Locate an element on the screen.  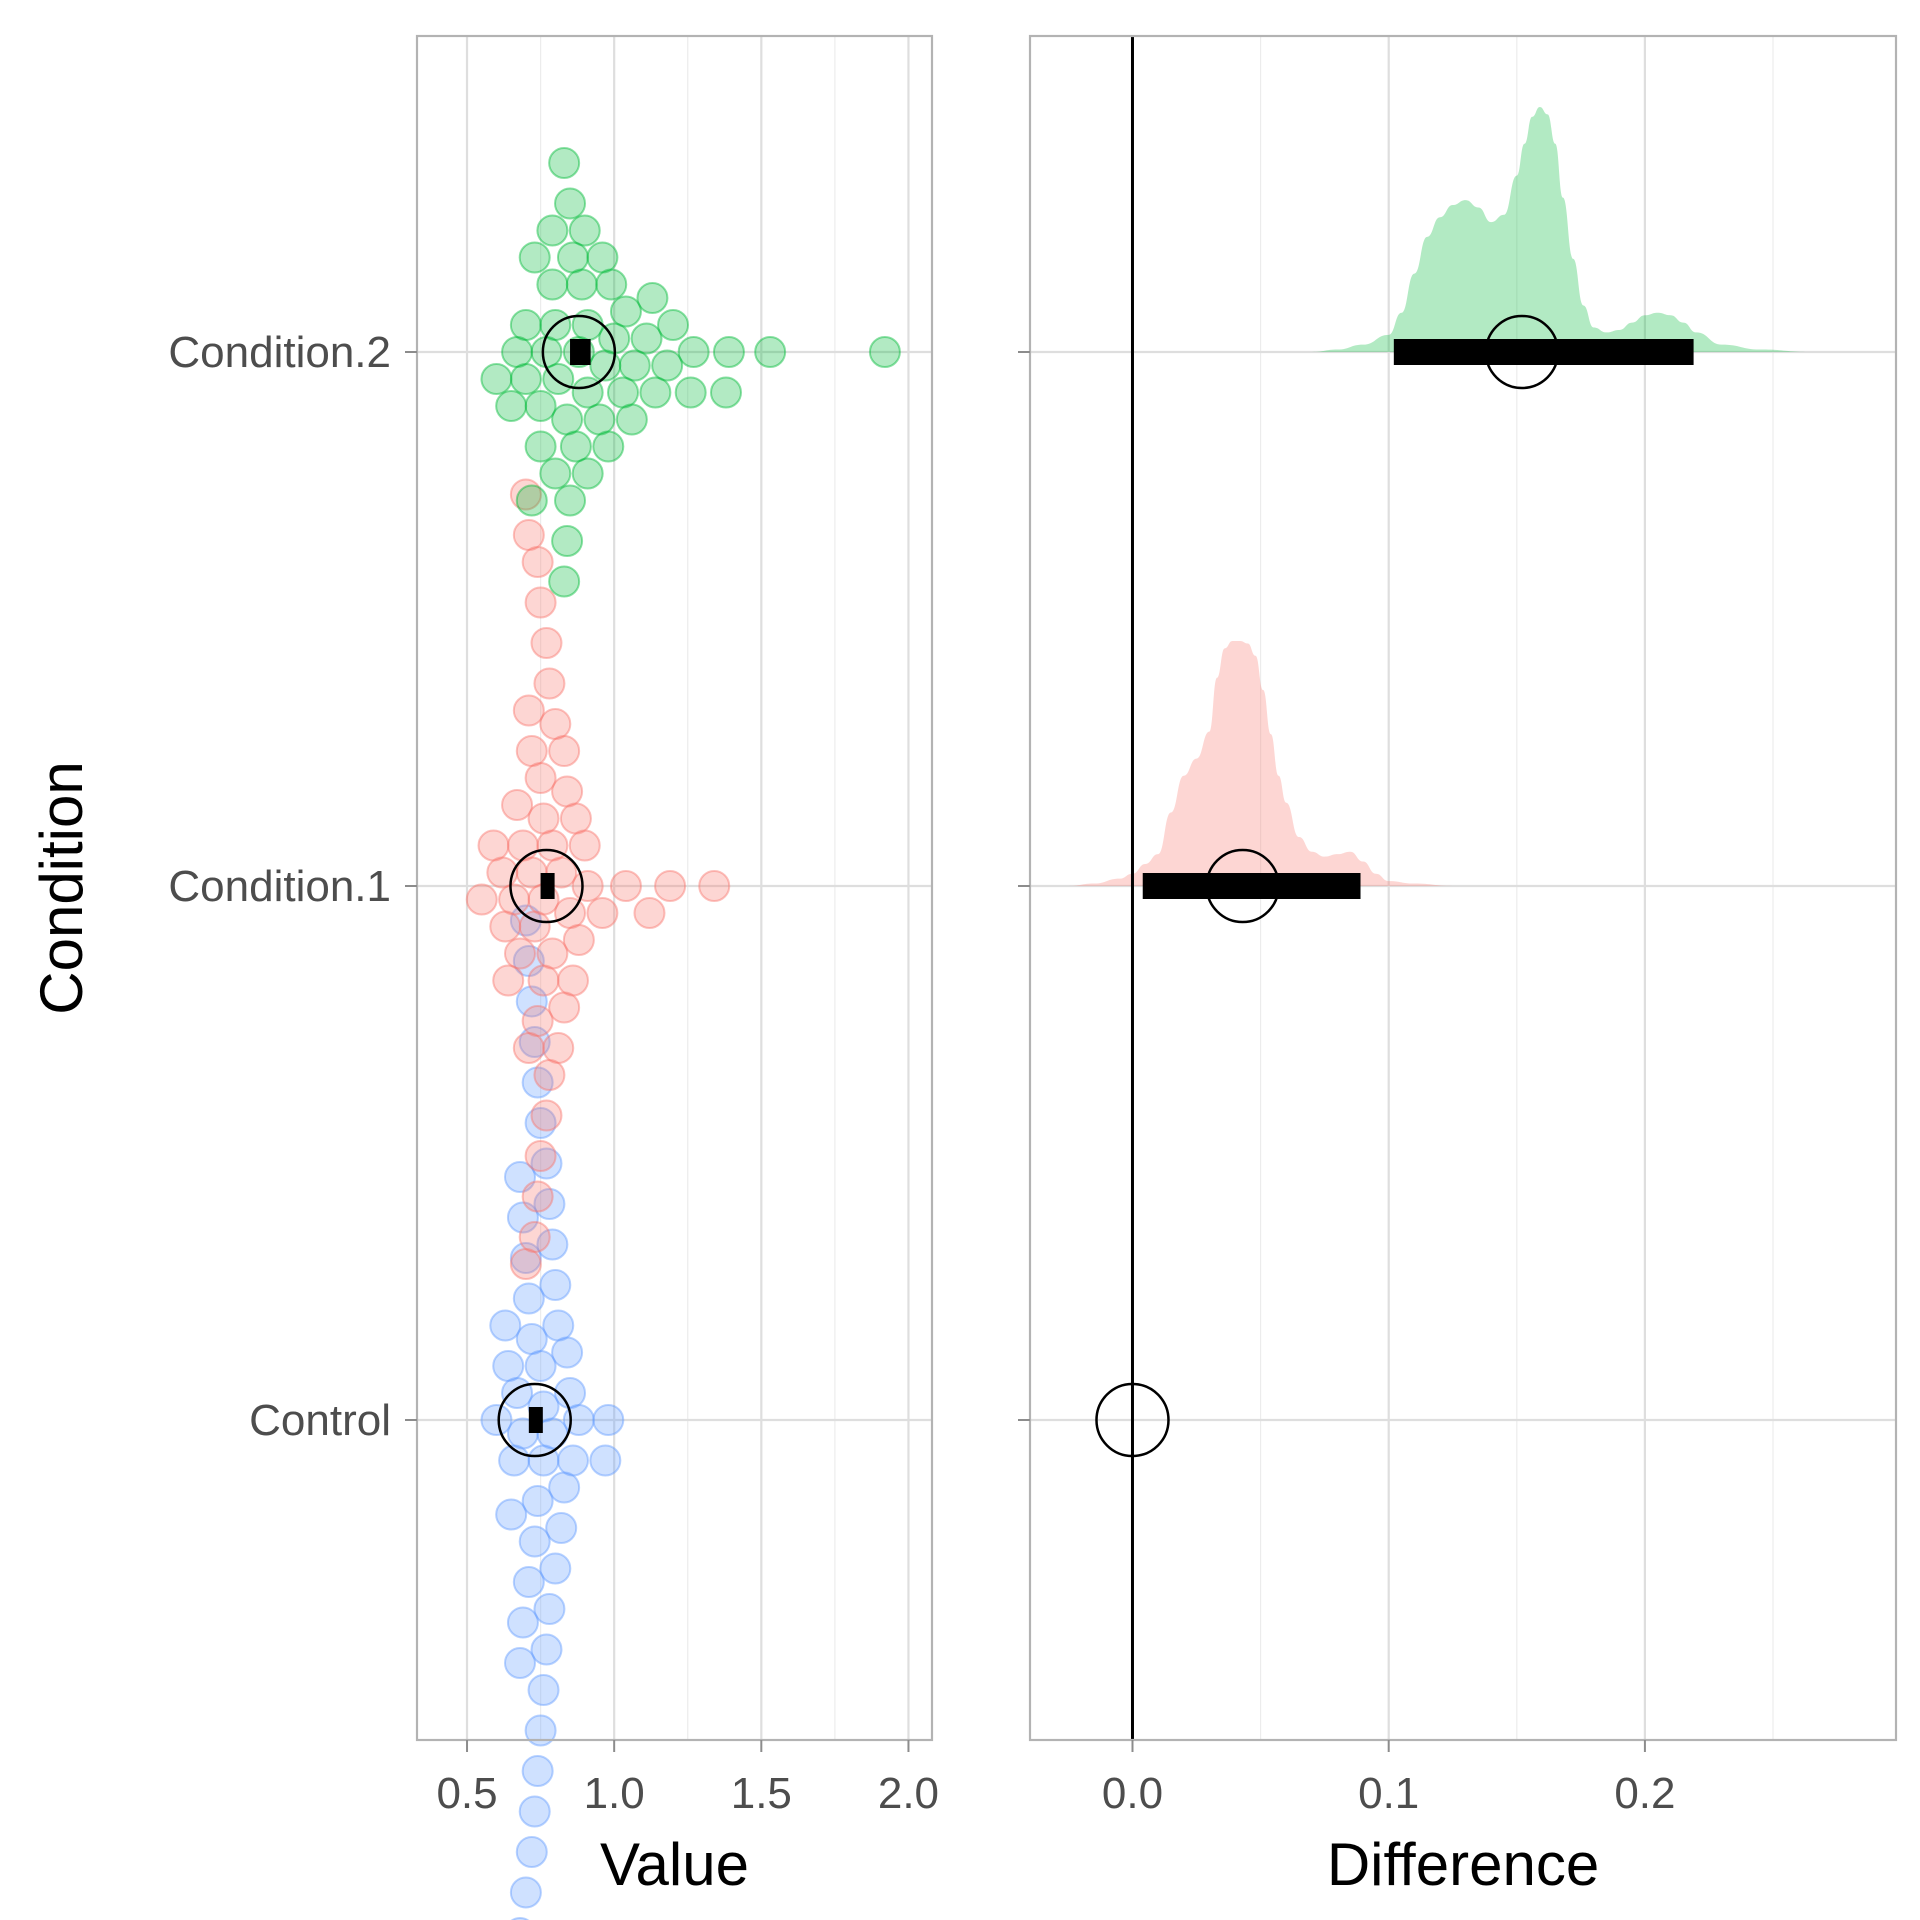
value-axis-title: Value is located at coordinates (674, 1864).